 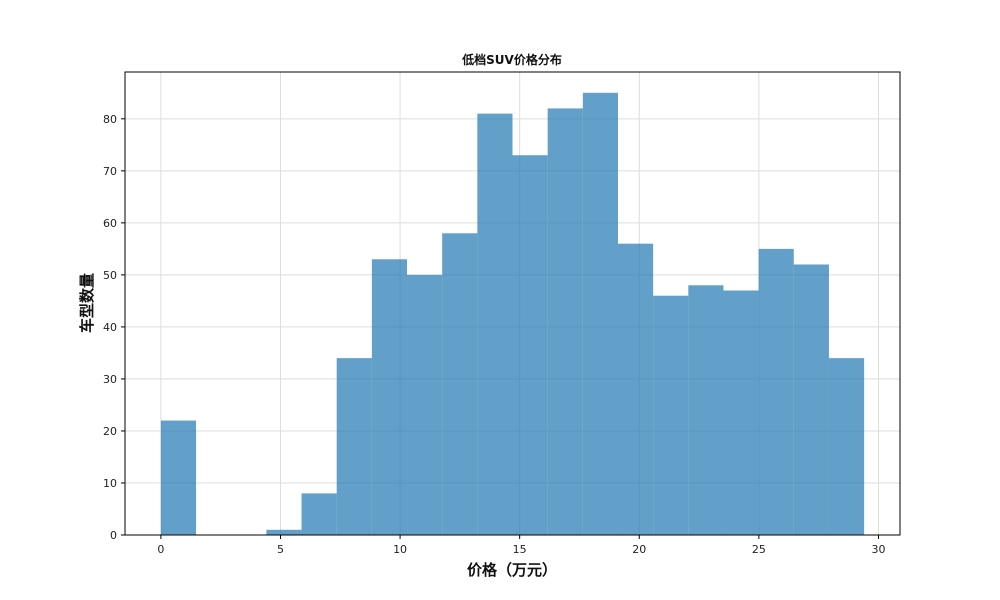 I want to click on y-tick: 60, so click(x=114, y=223).